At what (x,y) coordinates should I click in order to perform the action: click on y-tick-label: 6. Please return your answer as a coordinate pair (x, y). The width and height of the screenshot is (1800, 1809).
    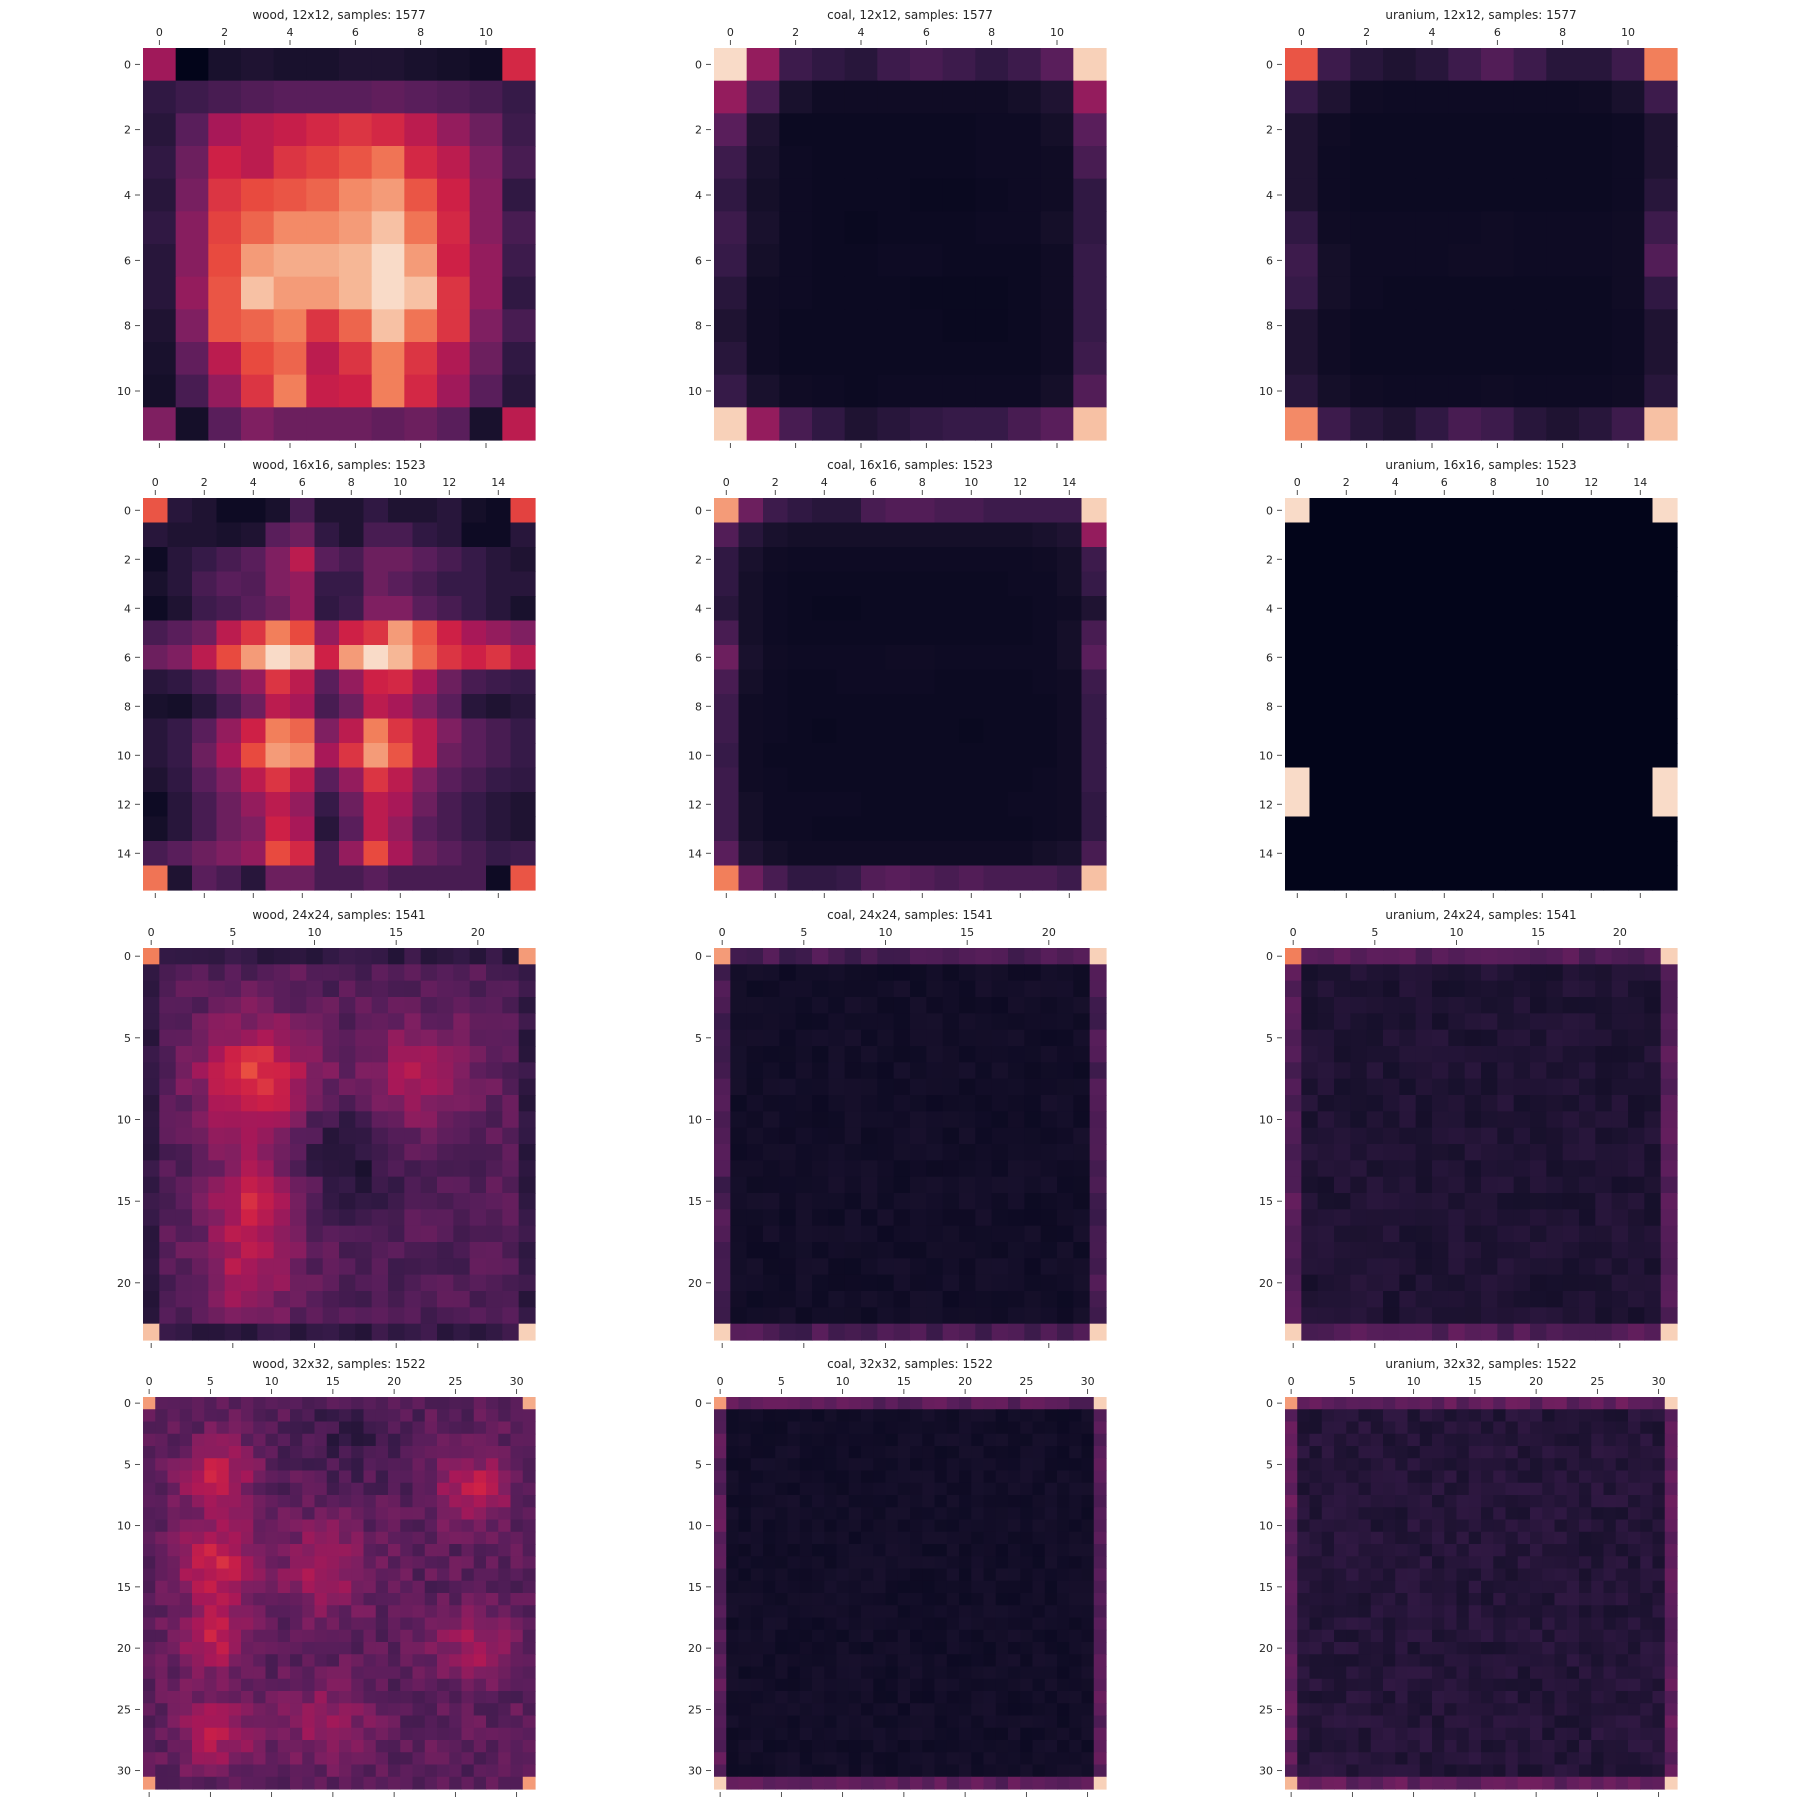
    Looking at the image, I should click on (698, 260).